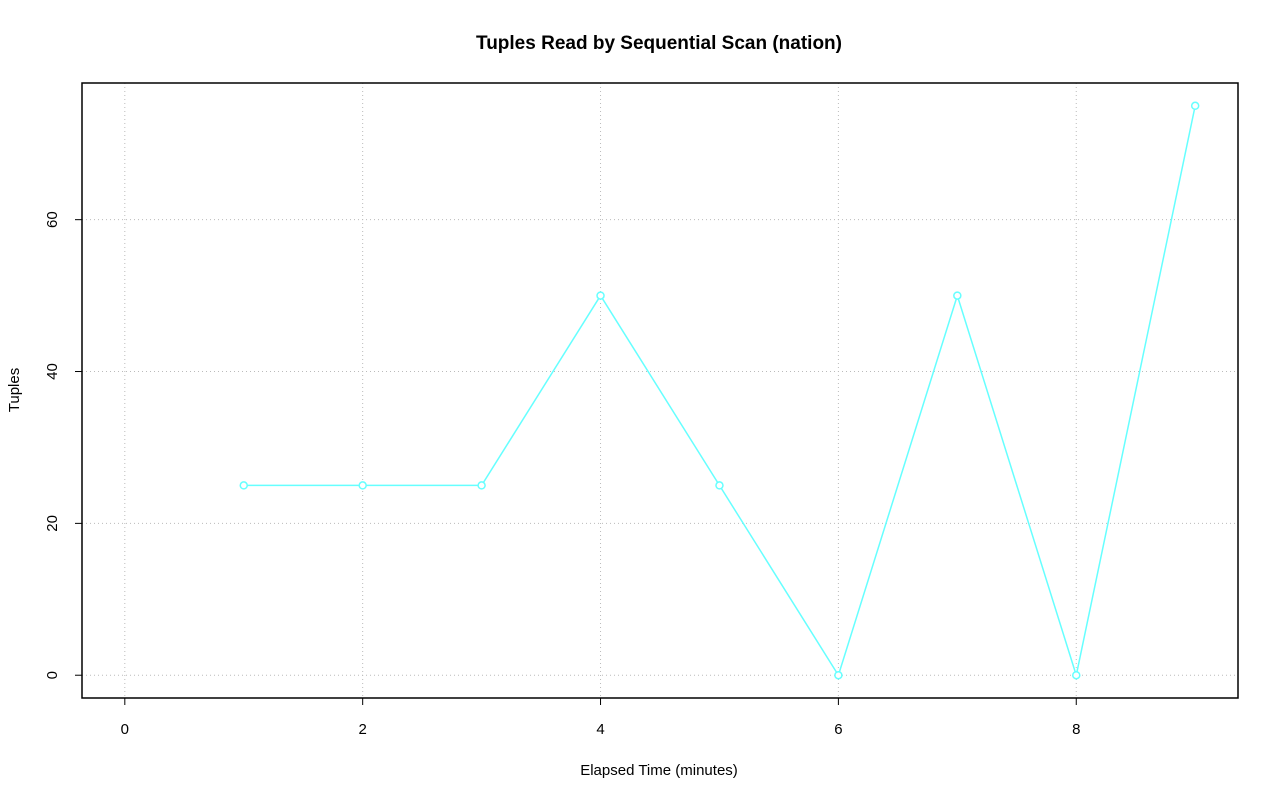 Image resolution: width=1280 pixels, height=801 pixels. What do you see at coordinates (1076, 729) in the screenshot?
I see `x-tick-label: 8` at bounding box center [1076, 729].